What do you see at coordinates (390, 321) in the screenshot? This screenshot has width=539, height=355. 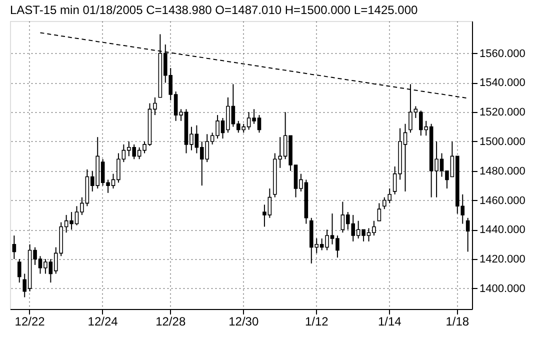 I see `x-tick-label: 1/14` at bounding box center [390, 321].